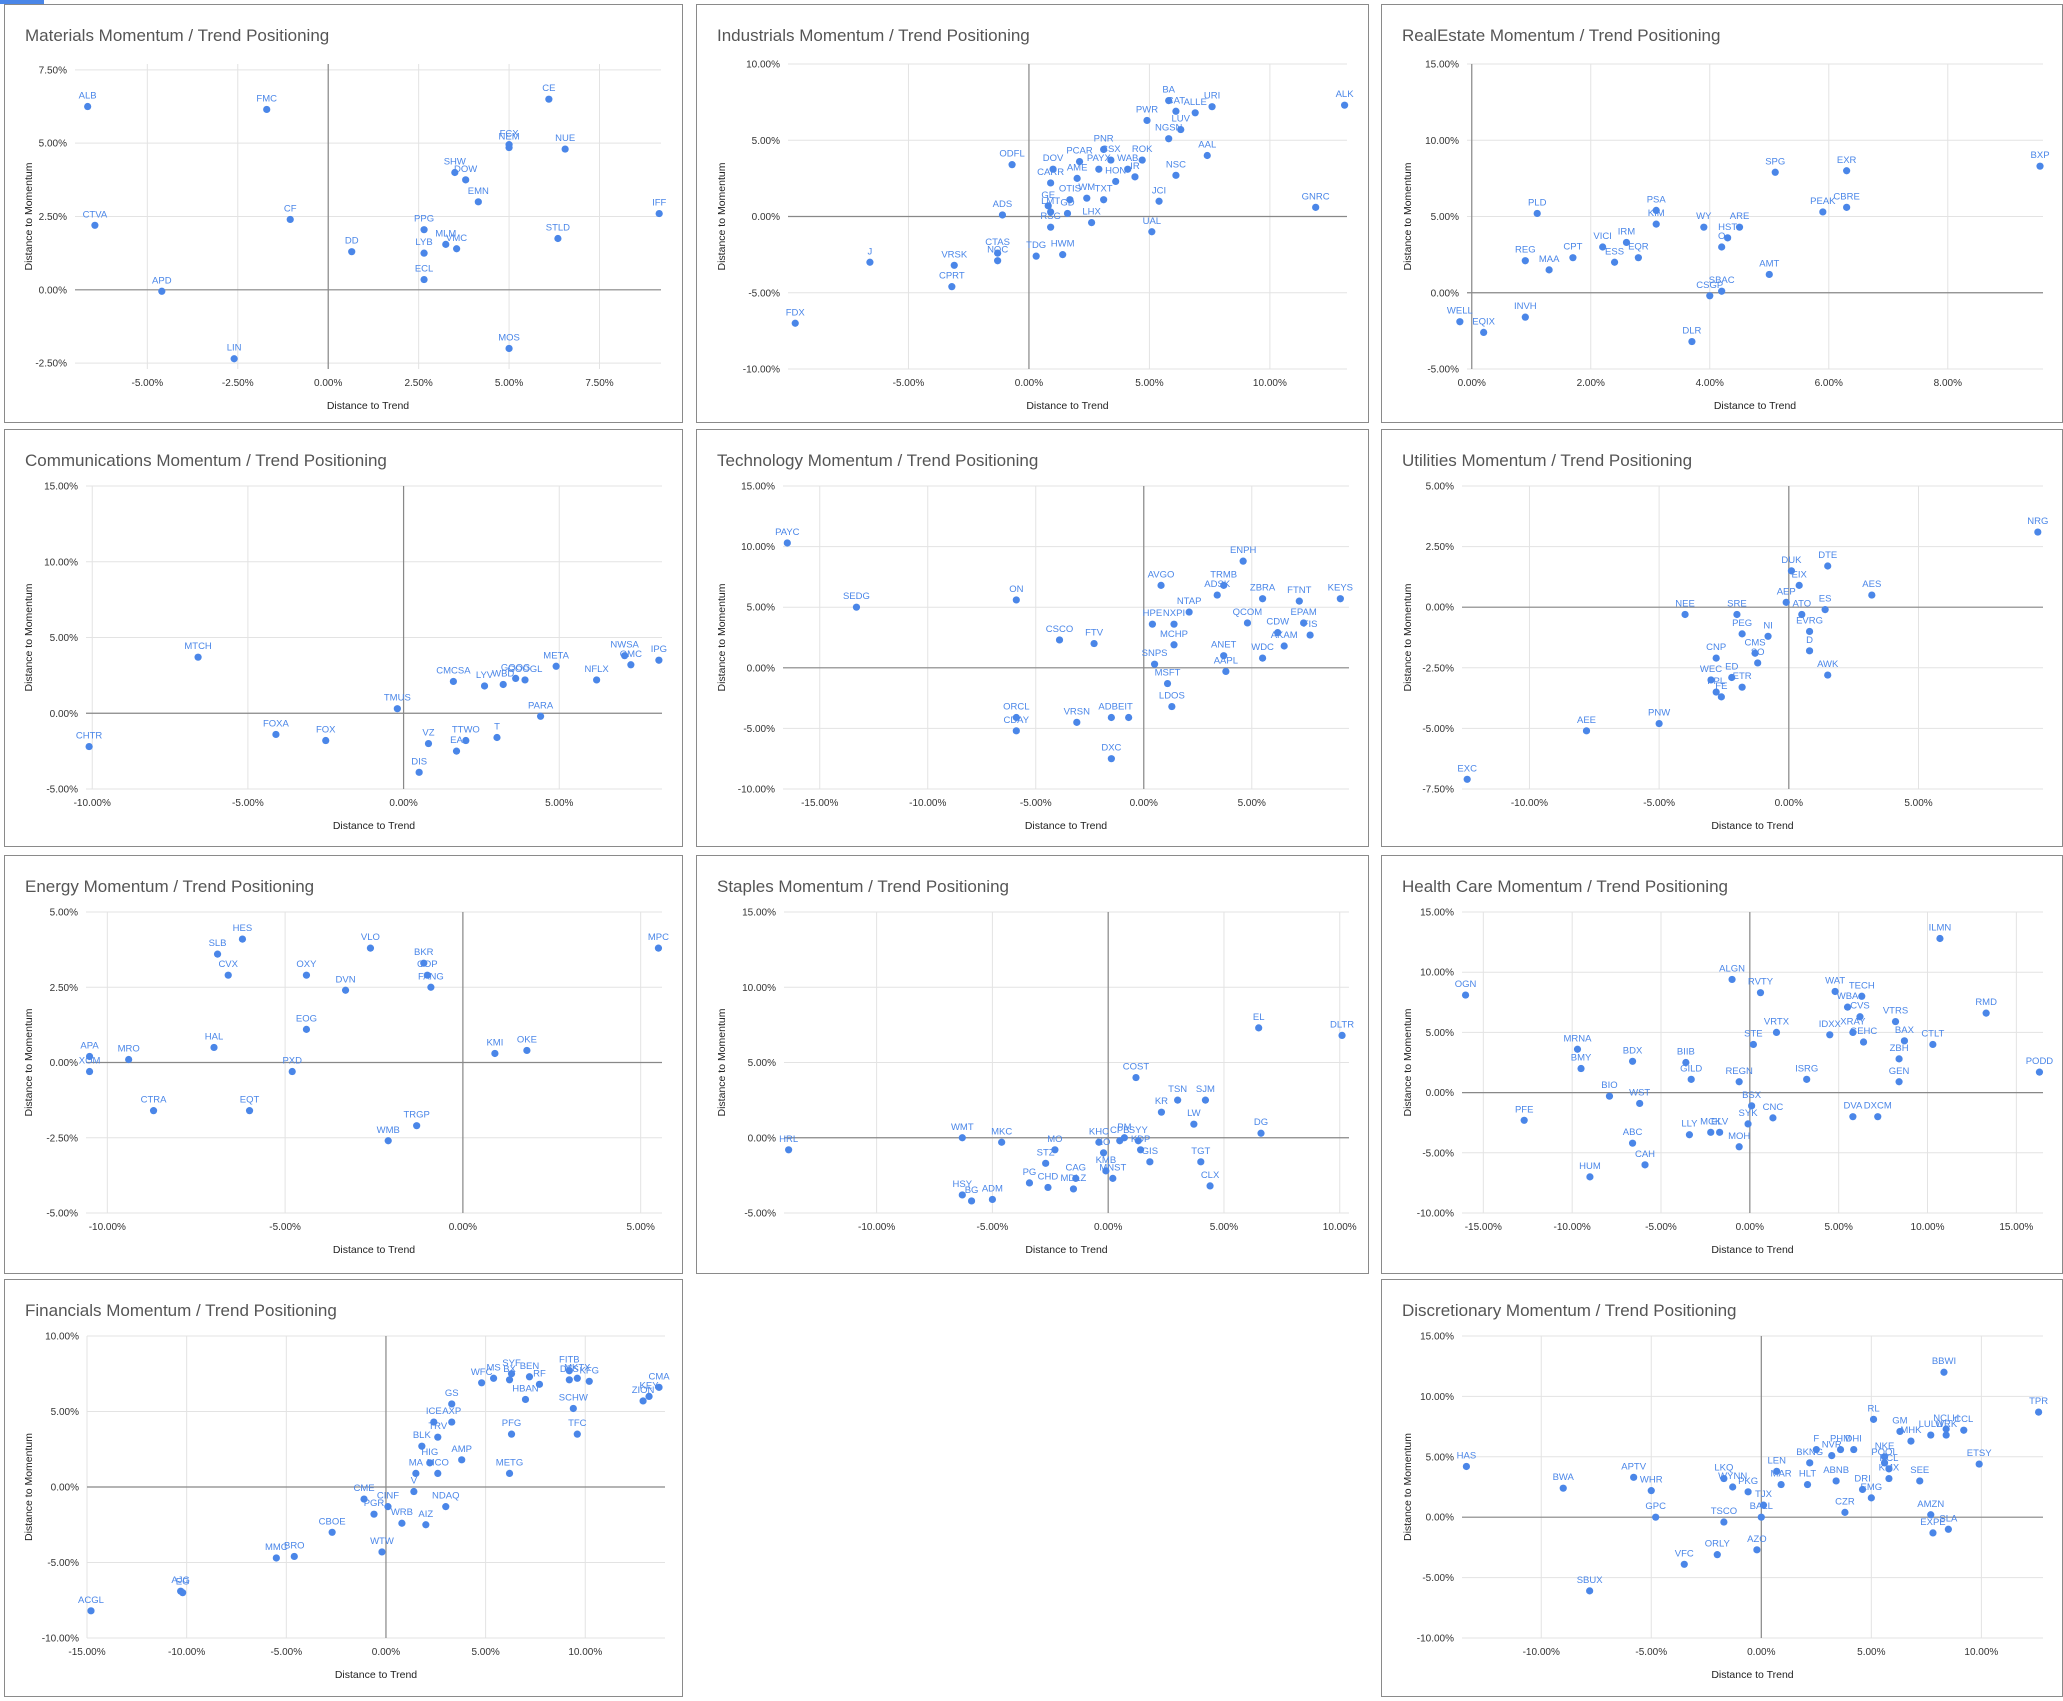  What do you see at coordinates (1832, 1445) in the screenshot?
I see `point-label: NVR` at bounding box center [1832, 1445].